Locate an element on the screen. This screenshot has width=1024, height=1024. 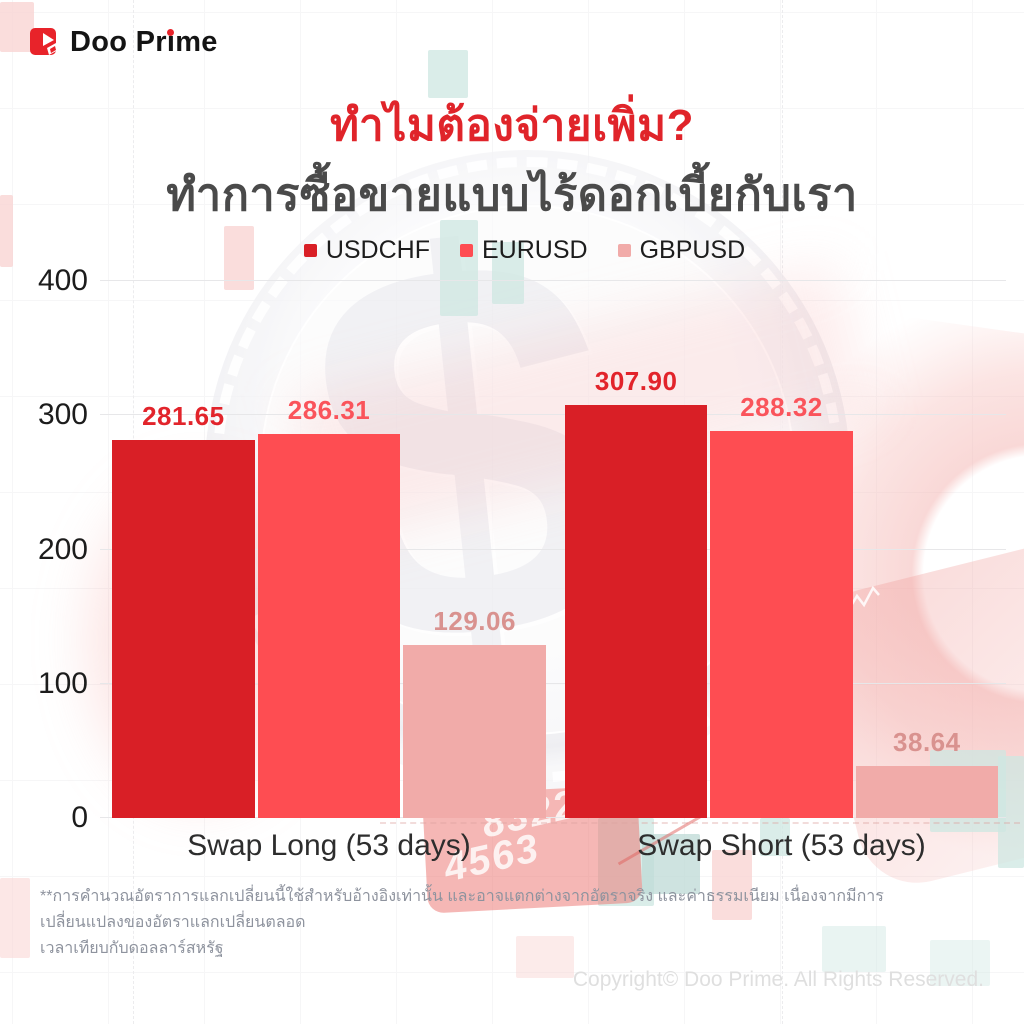
doo-prime-logo: Doo Prime is located at coordinates (124, 42).